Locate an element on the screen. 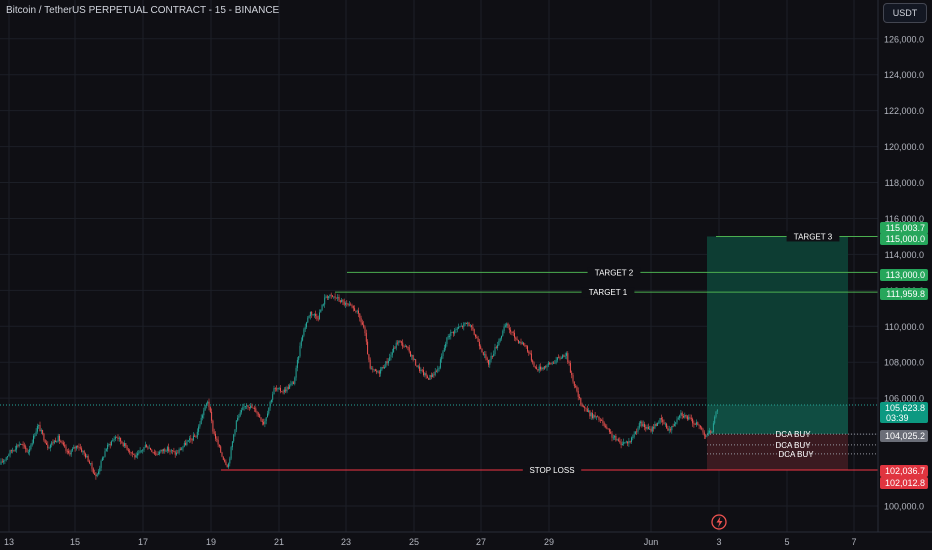 This screenshot has width=932, height=550. y-tick-label: 116,000.0 is located at coordinates (904, 219).